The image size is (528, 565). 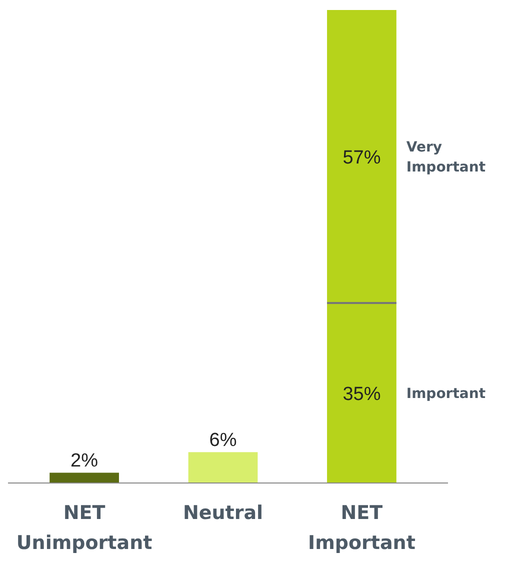 What do you see at coordinates (362, 528) in the screenshot?
I see `x-tick-label: NET Important` at bounding box center [362, 528].